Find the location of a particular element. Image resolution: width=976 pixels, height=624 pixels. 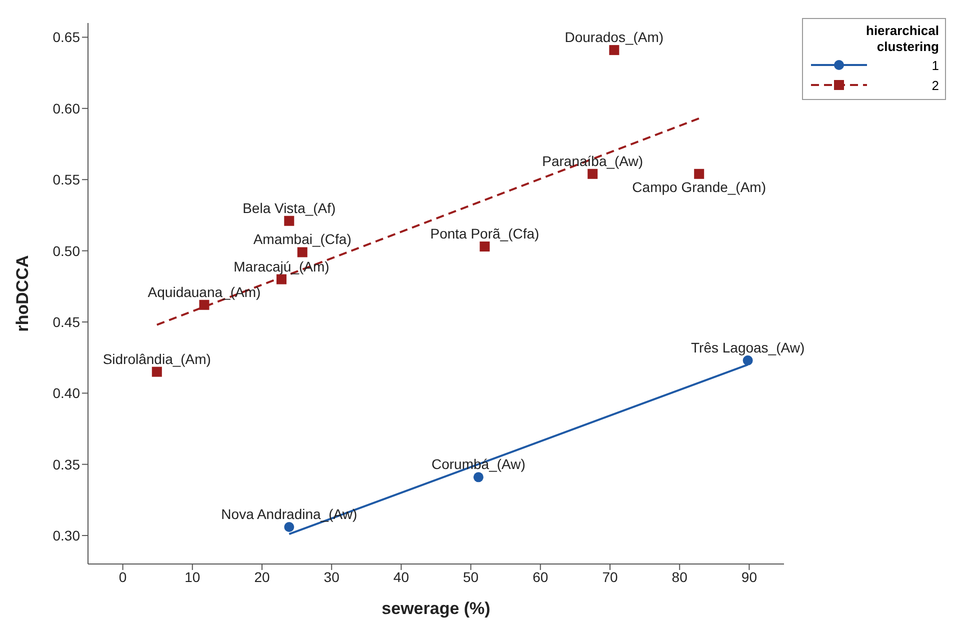

y-tick-label: 0.30 is located at coordinates (66, 535).